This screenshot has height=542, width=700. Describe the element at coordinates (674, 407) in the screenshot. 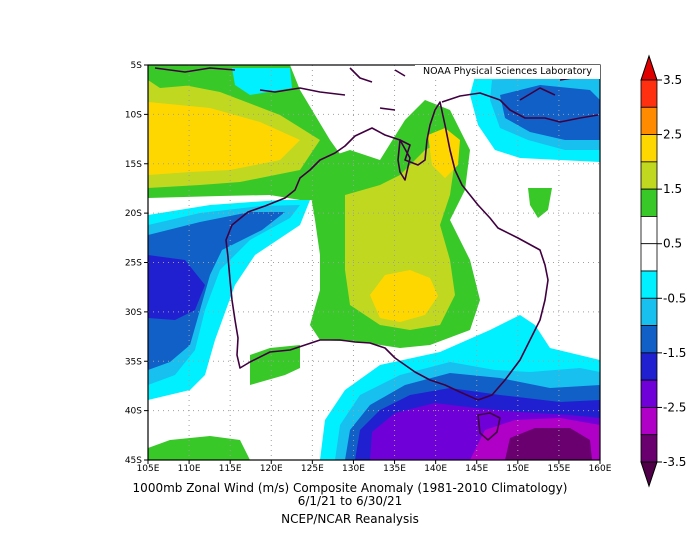

I see `colorbar-label: -2.5` at that location.